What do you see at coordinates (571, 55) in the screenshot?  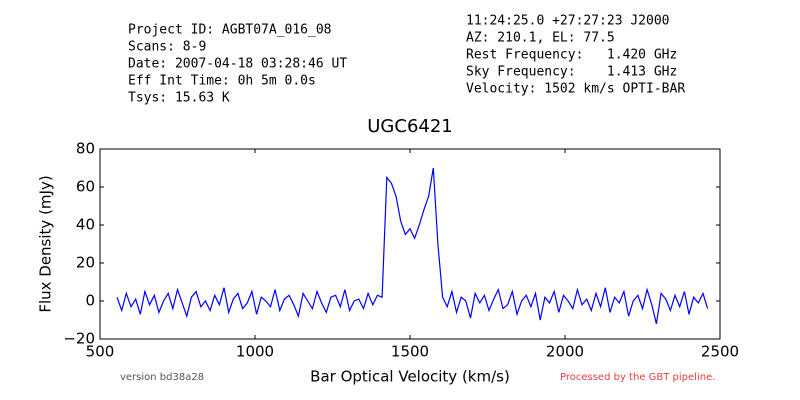 I see `header-line: Rest Frequency: 1.420 GHz` at bounding box center [571, 55].